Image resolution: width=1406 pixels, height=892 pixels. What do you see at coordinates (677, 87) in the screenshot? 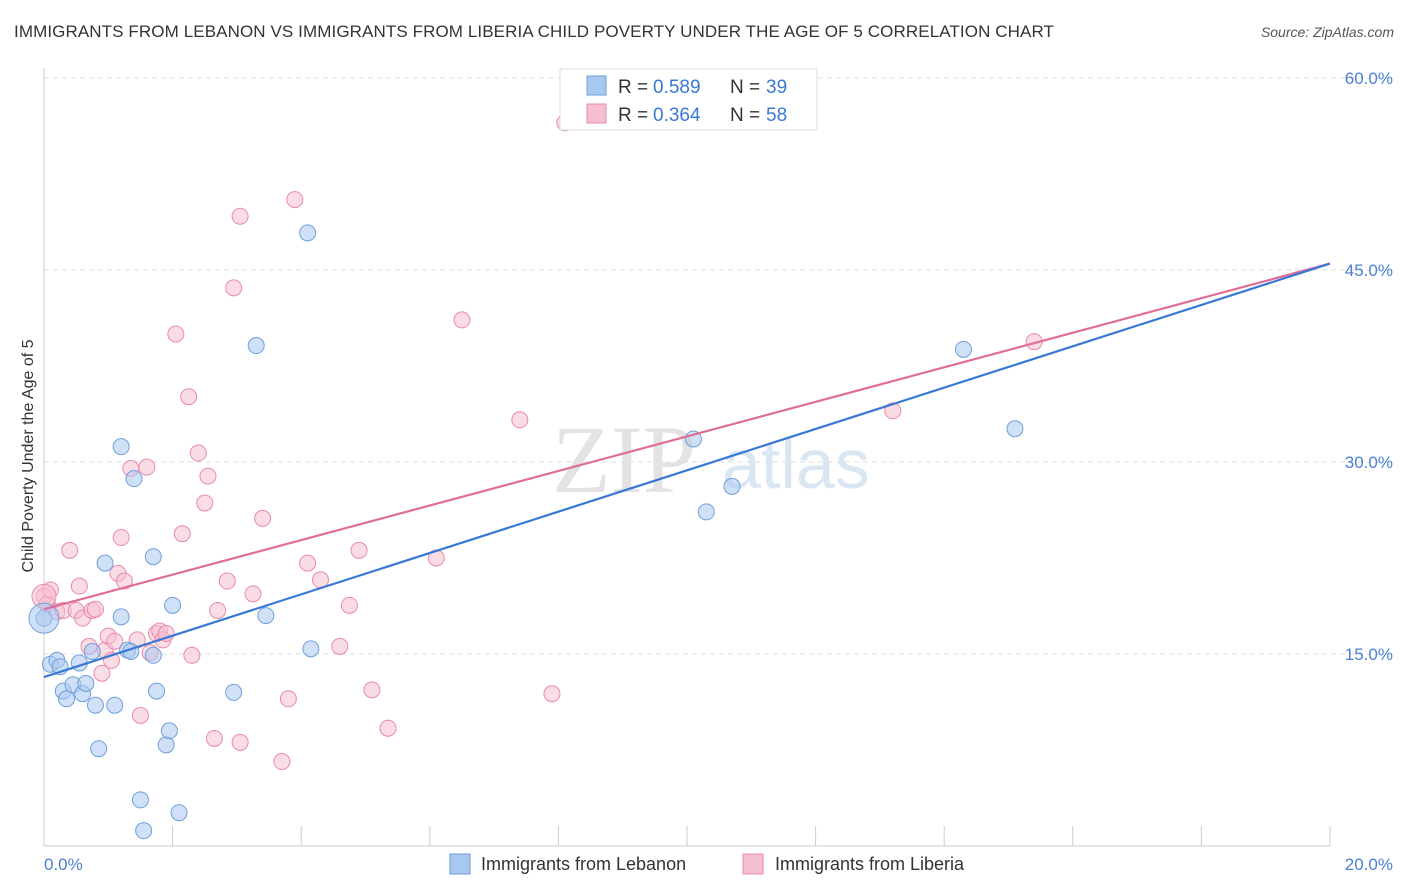
I see `legend-r-value-lebanon: 0.589` at bounding box center [677, 87].